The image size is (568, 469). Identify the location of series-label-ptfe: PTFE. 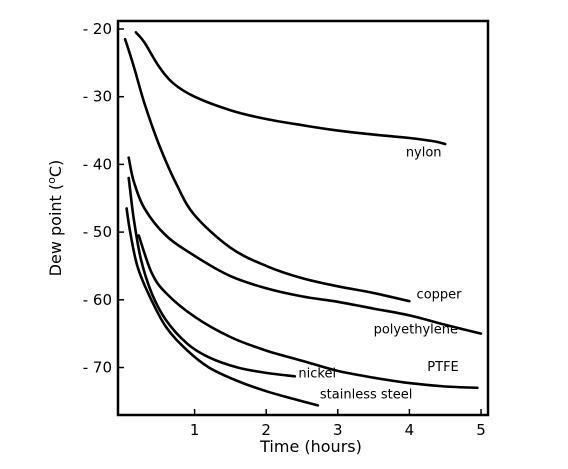
(442, 367).